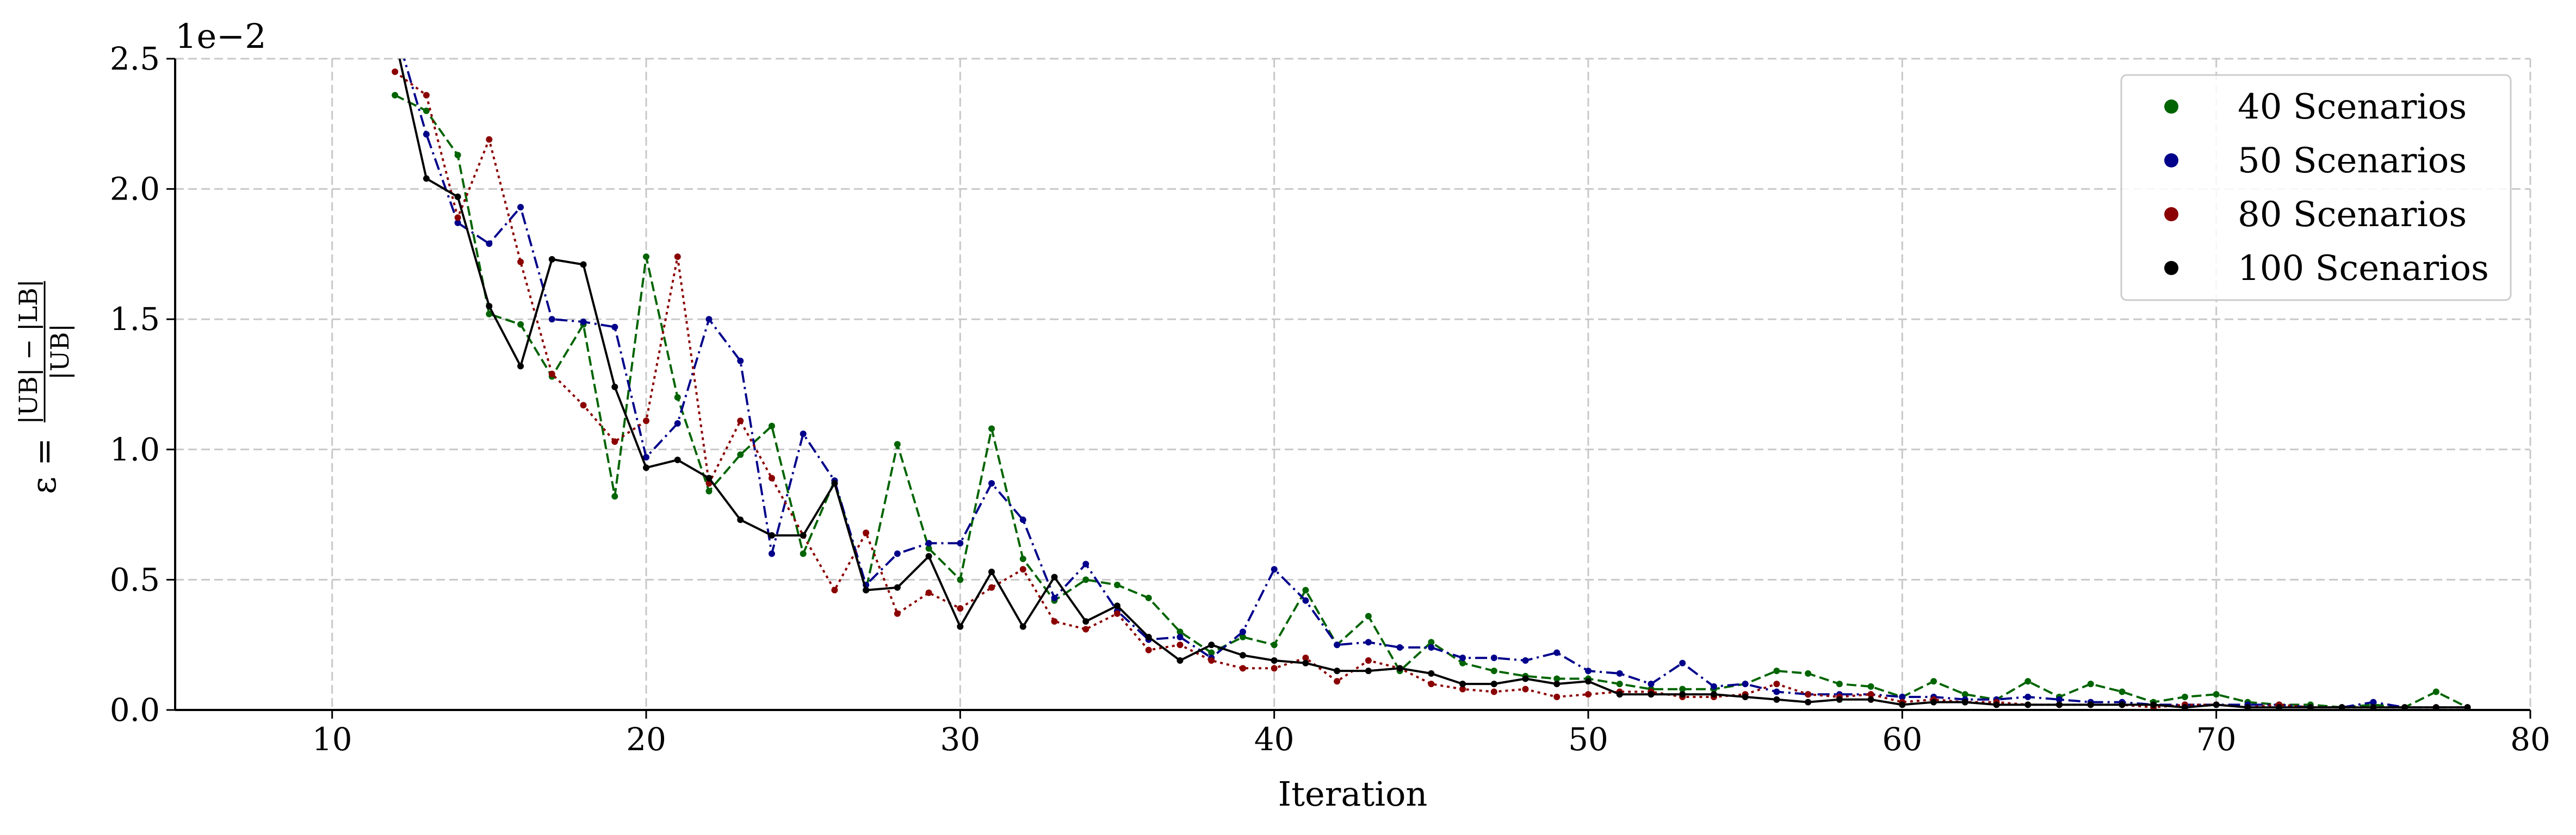 This screenshot has width=2576, height=835. Describe the element at coordinates (135, 58) in the screenshot. I see `y-tick-label: 2.5` at that location.